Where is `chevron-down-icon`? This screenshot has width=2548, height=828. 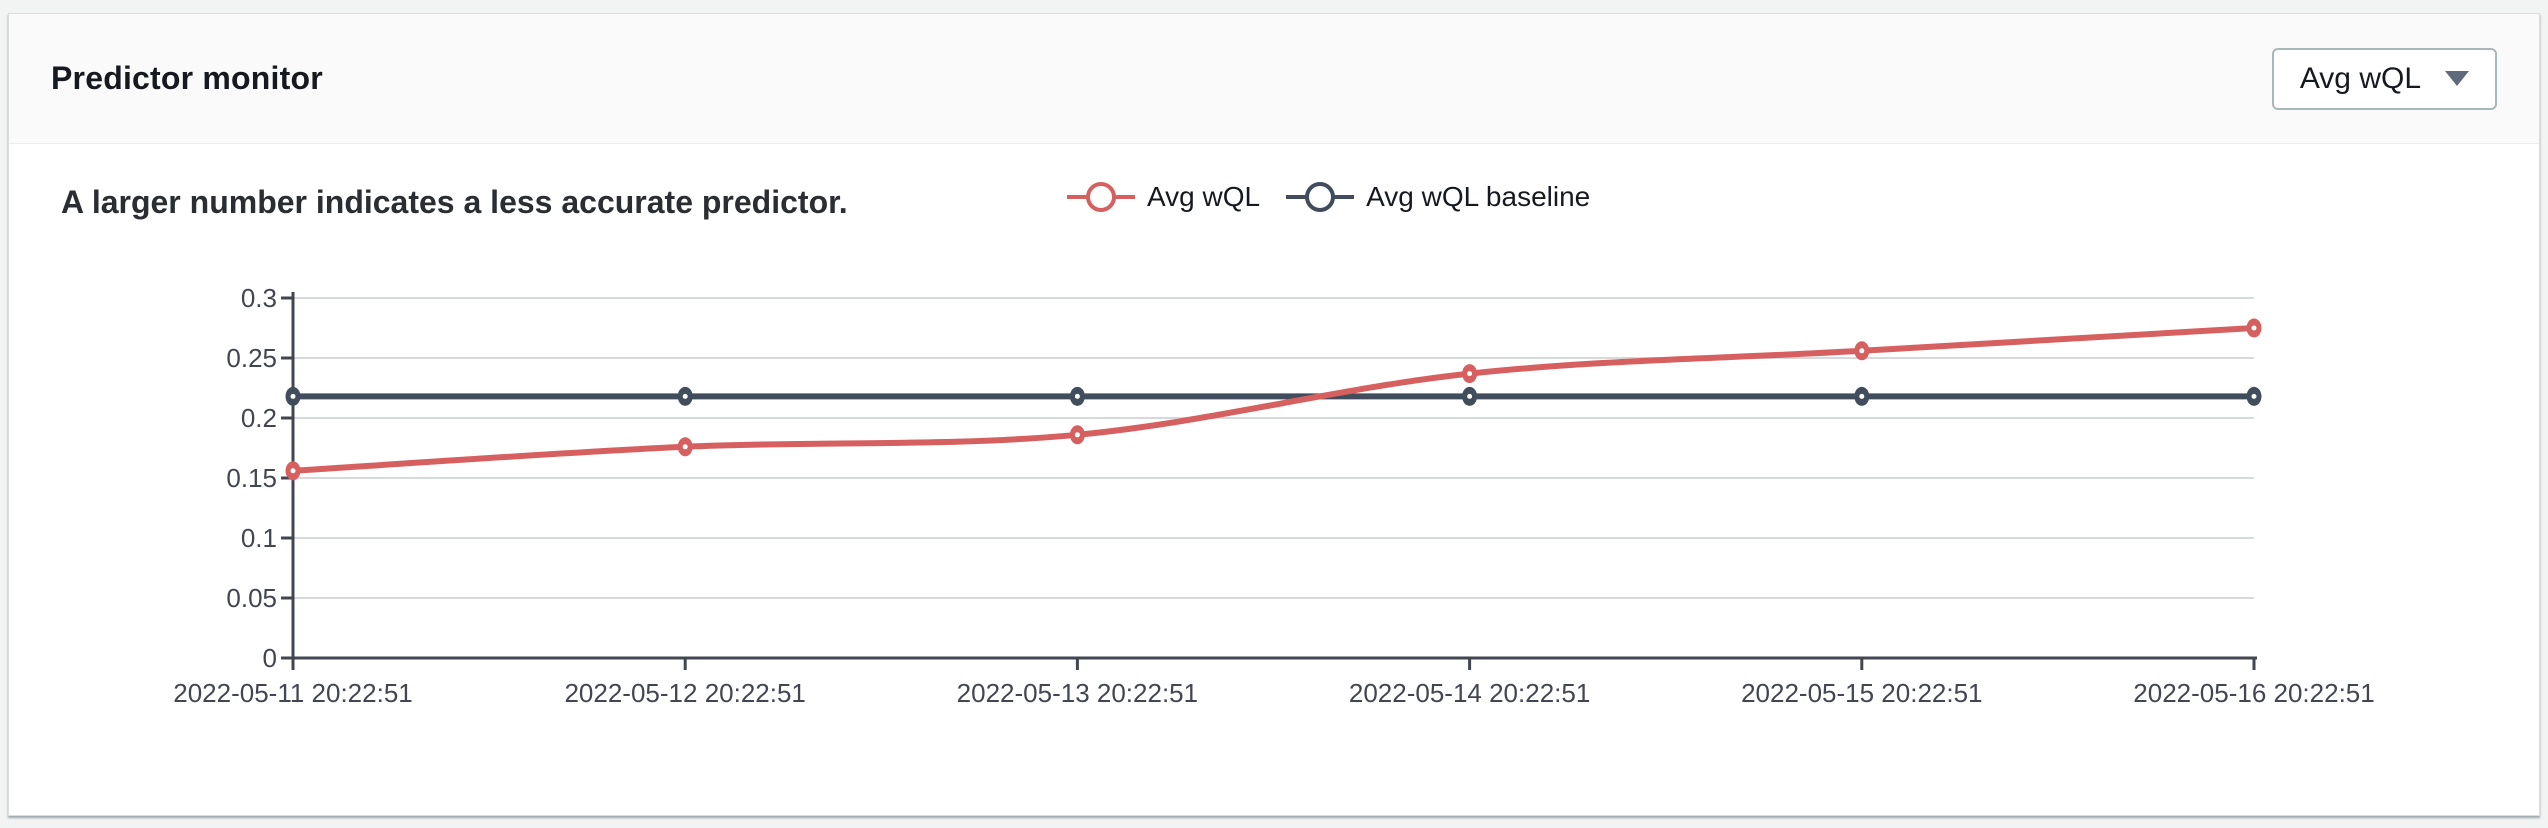 chevron-down-icon is located at coordinates (2457, 78).